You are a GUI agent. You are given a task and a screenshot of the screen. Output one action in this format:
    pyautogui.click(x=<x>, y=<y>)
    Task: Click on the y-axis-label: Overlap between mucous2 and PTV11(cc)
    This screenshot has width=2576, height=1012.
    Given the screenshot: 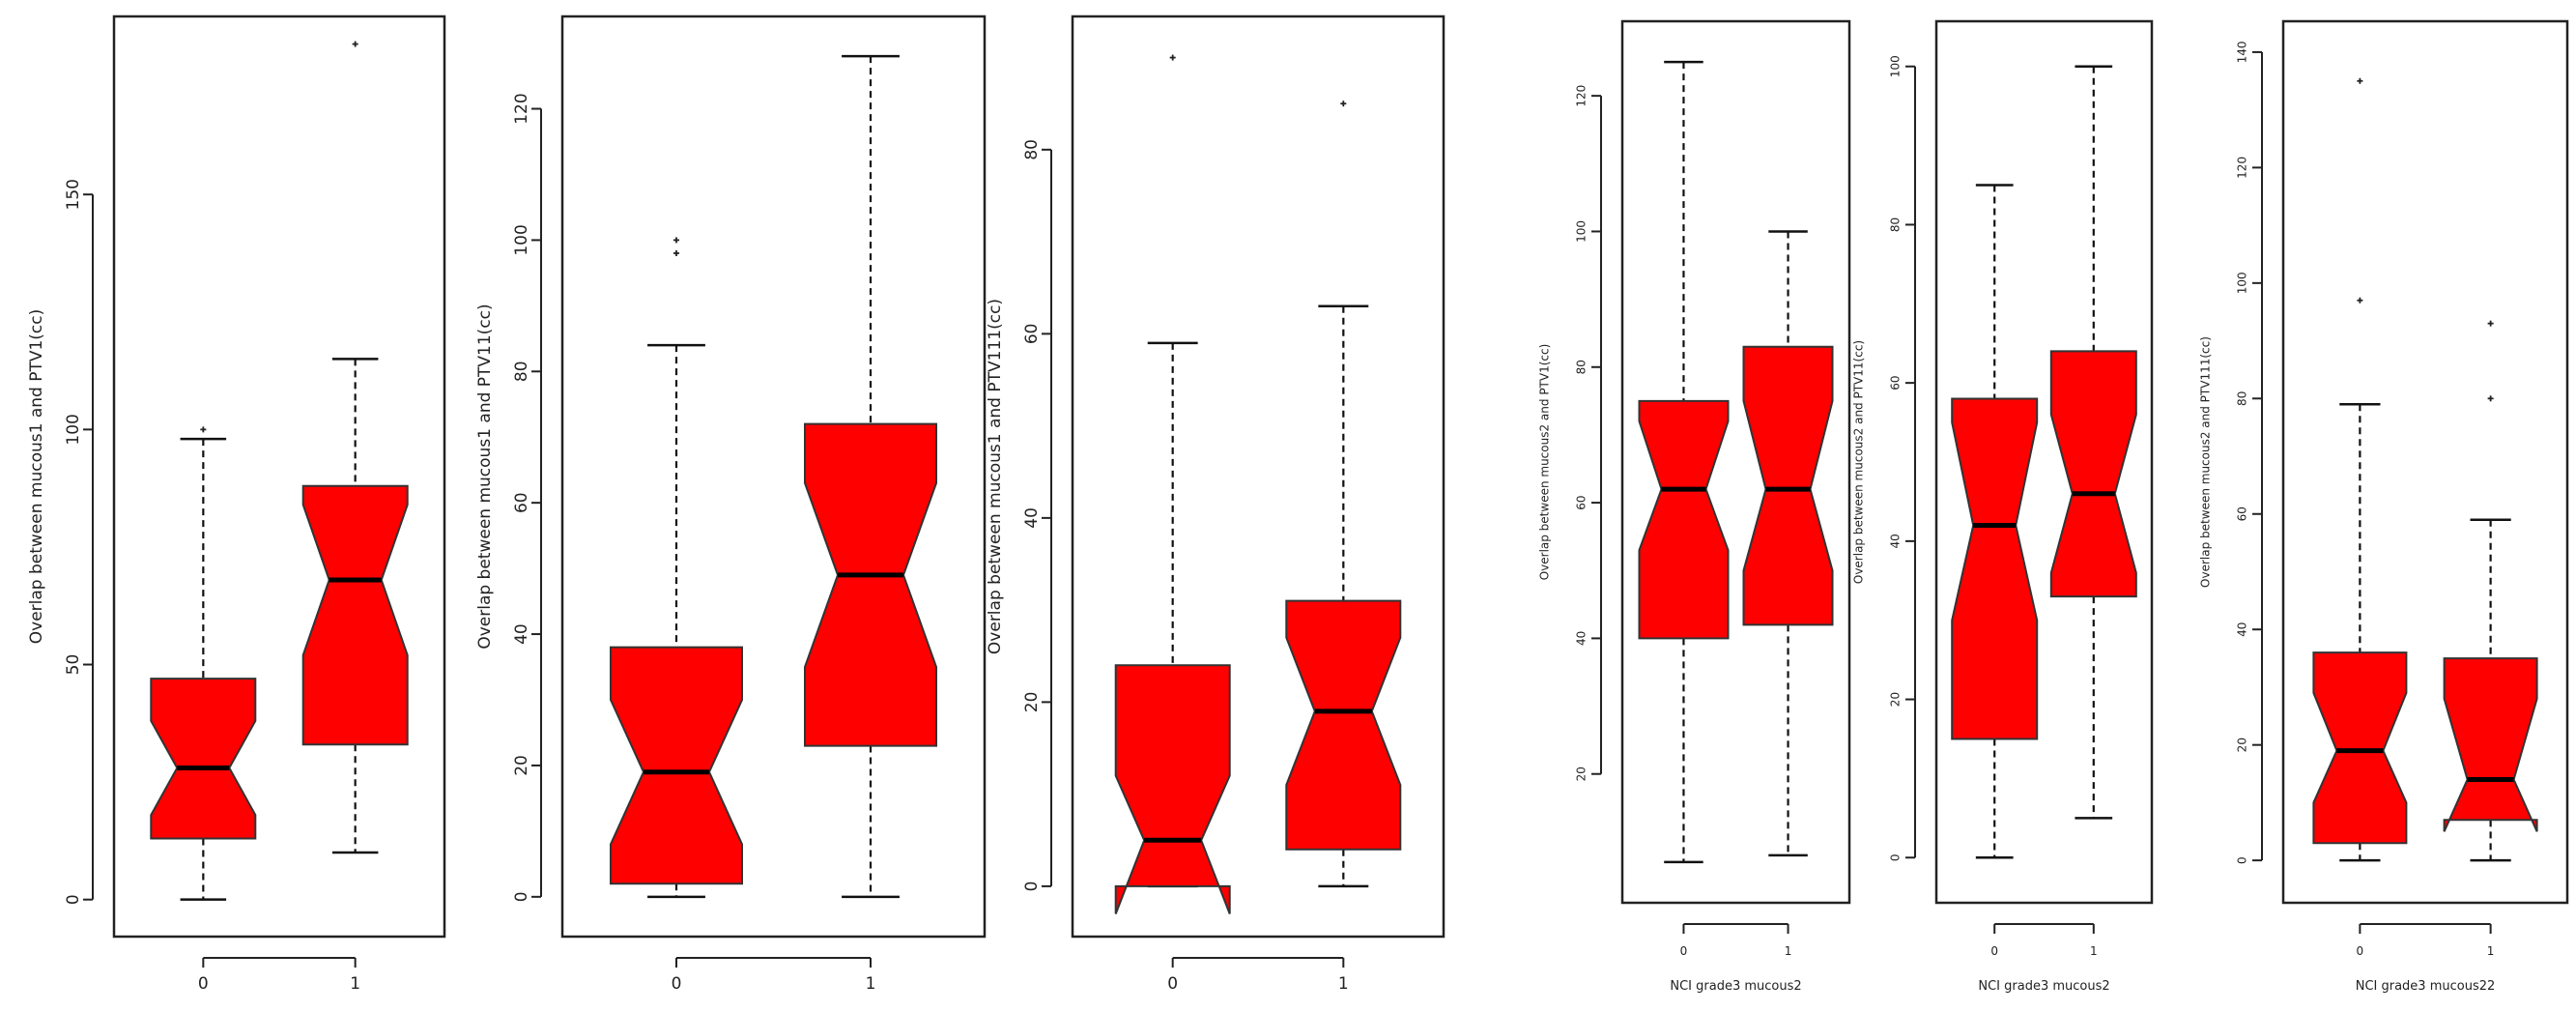 What is the action you would take?
    pyautogui.click(x=1859, y=462)
    